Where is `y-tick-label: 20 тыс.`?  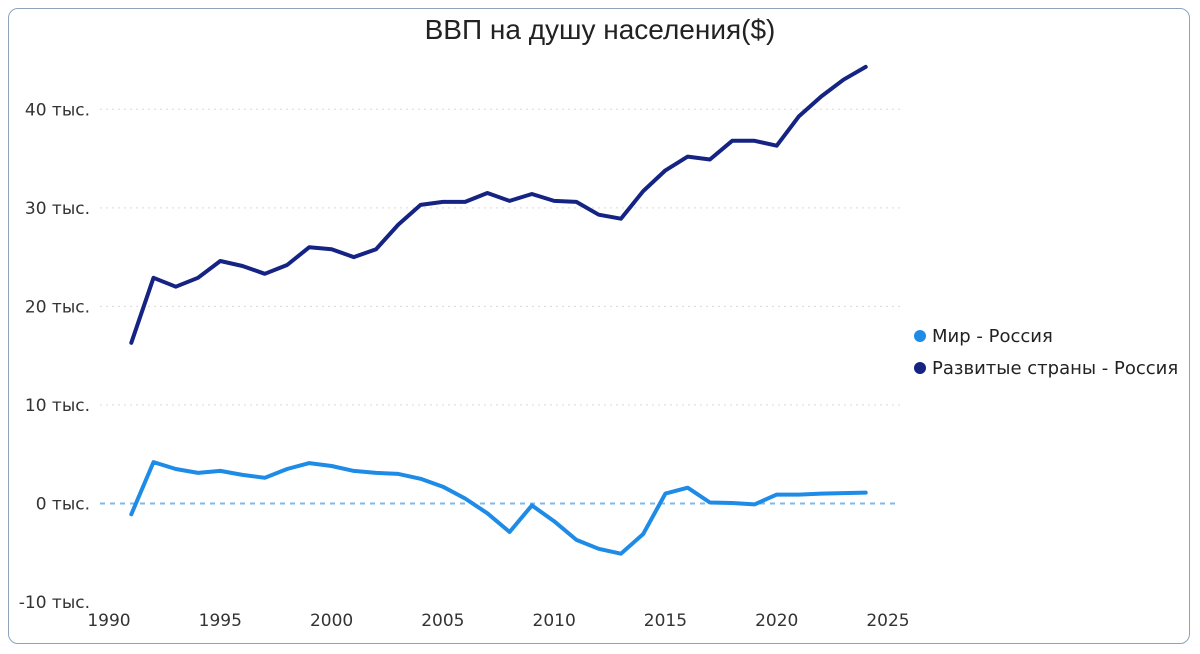
y-tick-label: 20 тыс. is located at coordinates (57, 307).